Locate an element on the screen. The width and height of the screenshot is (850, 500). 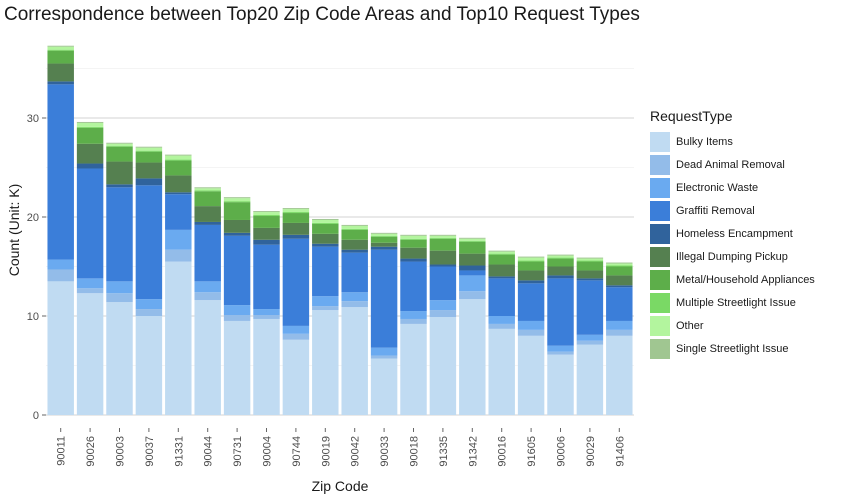
legend-item: Multiple Streetlight Issue is located at coordinates (732, 302).